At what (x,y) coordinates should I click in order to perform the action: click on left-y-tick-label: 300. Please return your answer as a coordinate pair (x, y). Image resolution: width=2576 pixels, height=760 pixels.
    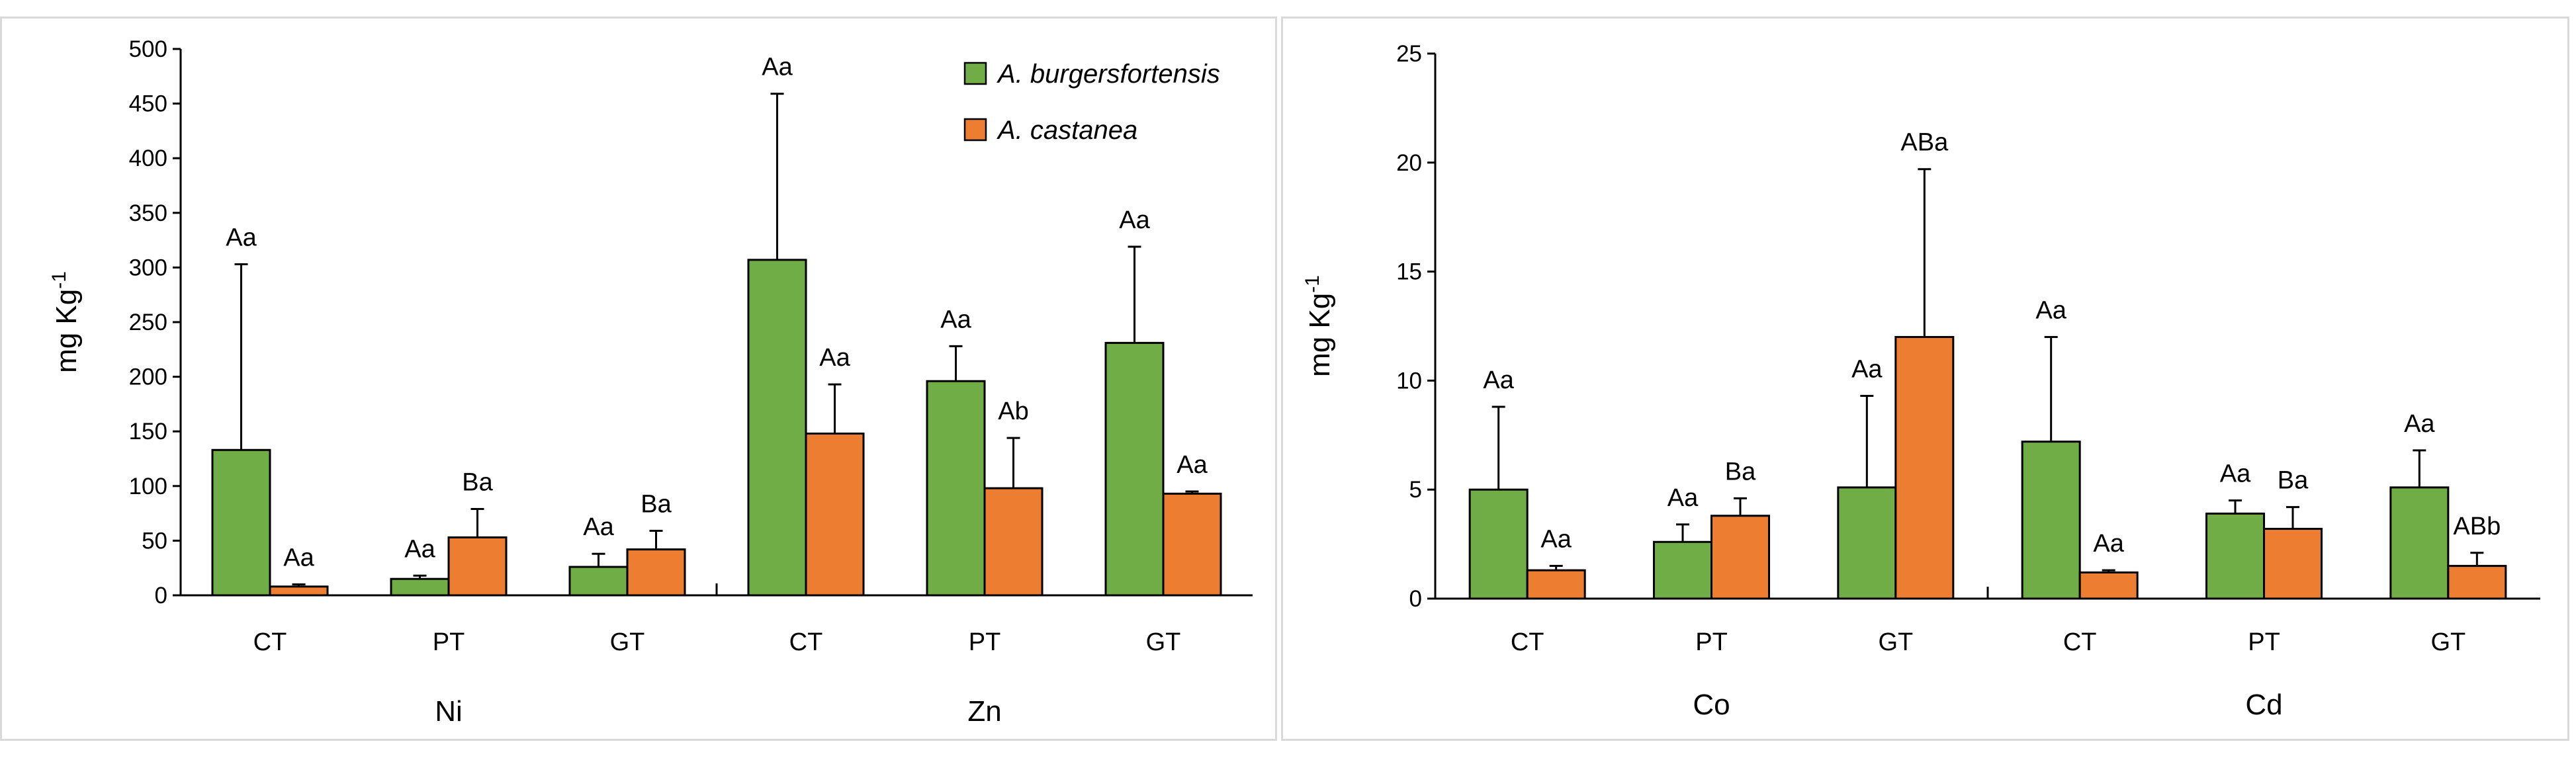
    Looking at the image, I should click on (148, 267).